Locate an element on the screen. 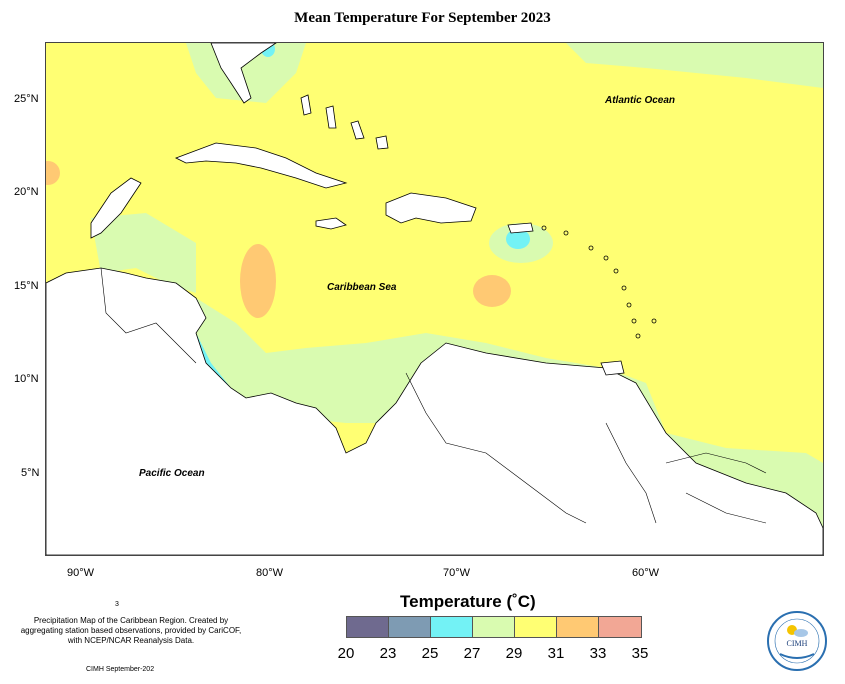  lon-tick: 60°W is located at coordinates (646, 573).